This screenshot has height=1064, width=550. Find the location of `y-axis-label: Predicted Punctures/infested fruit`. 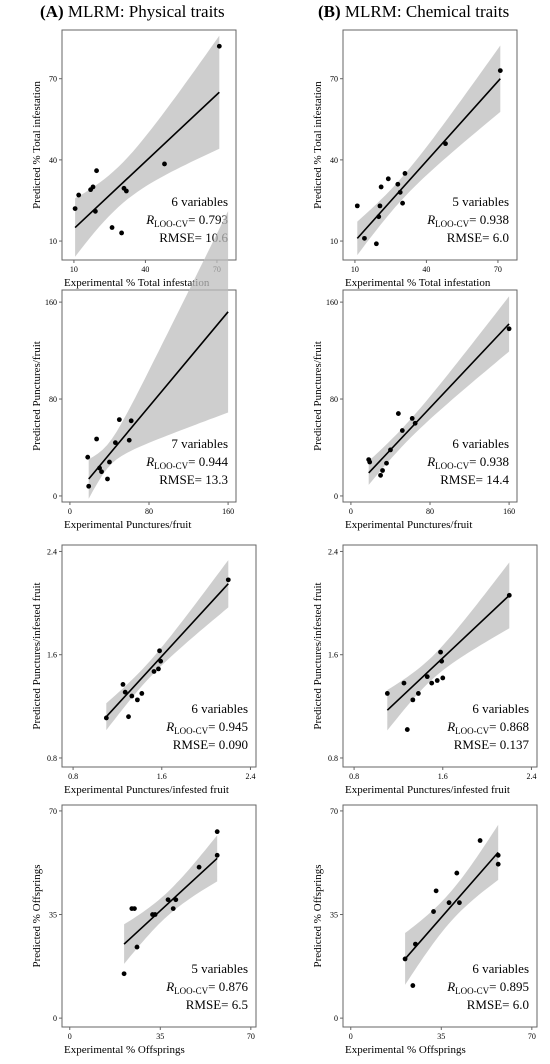

y-axis-label: Predicted Punctures/infested fruit is located at coordinates (318, 655).